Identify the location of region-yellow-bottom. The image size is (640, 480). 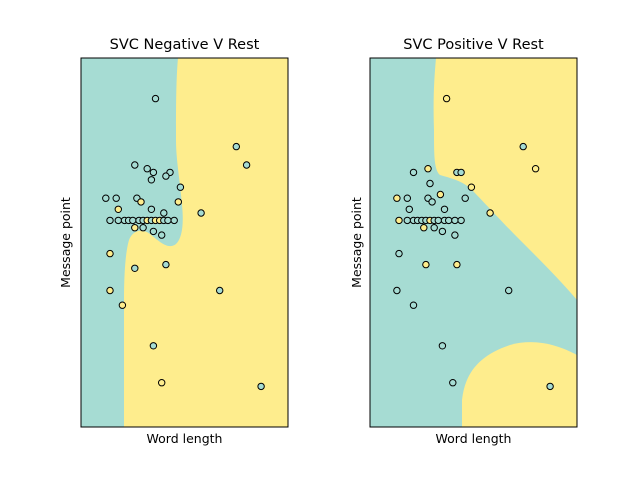
(519, 384).